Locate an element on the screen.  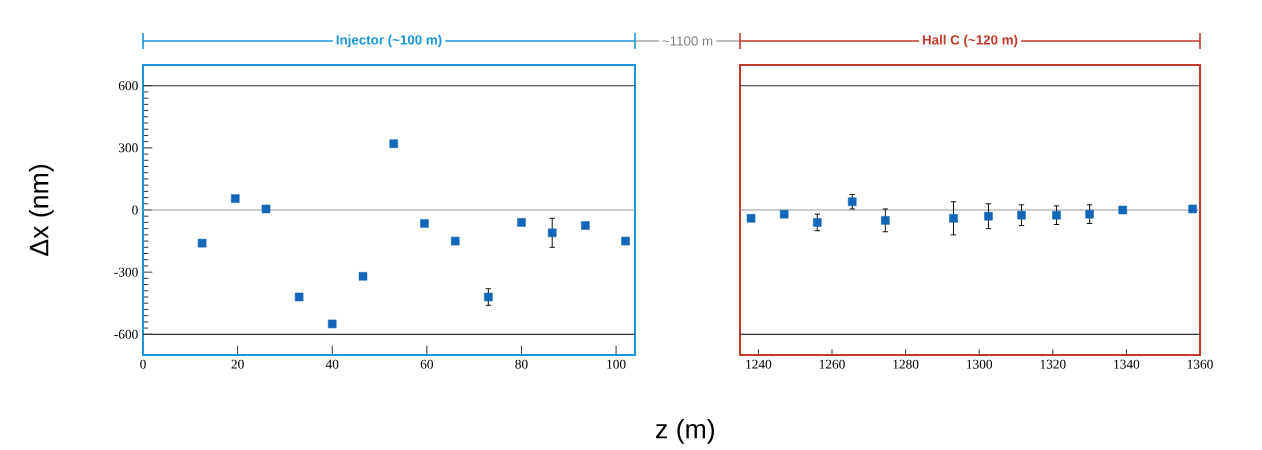
y-tick-label: 600 is located at coordinates (128, 86).